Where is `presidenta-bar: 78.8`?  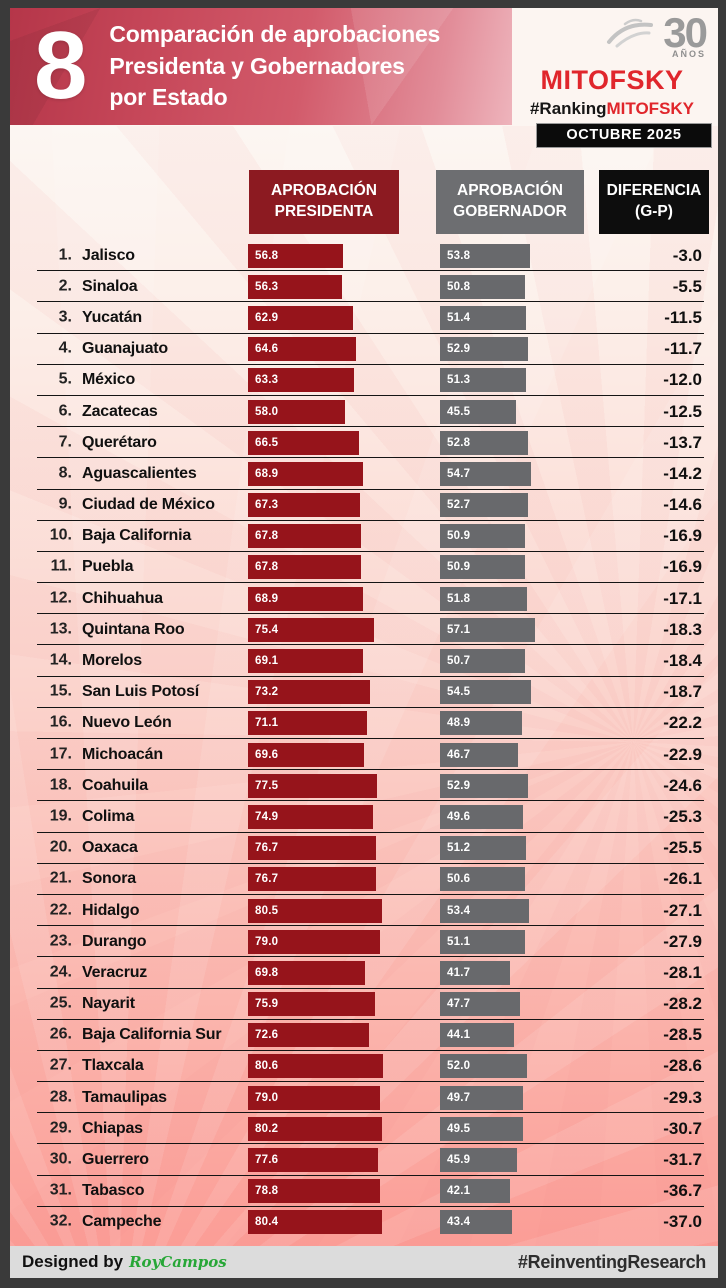
presidenta-bar: 78.8 is located at coordinates (314, 1191).